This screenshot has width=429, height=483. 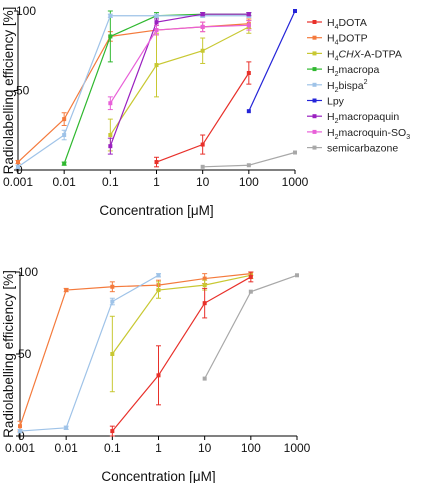 I want to click on legend-label-part: 3, so click(x=408, y=137).